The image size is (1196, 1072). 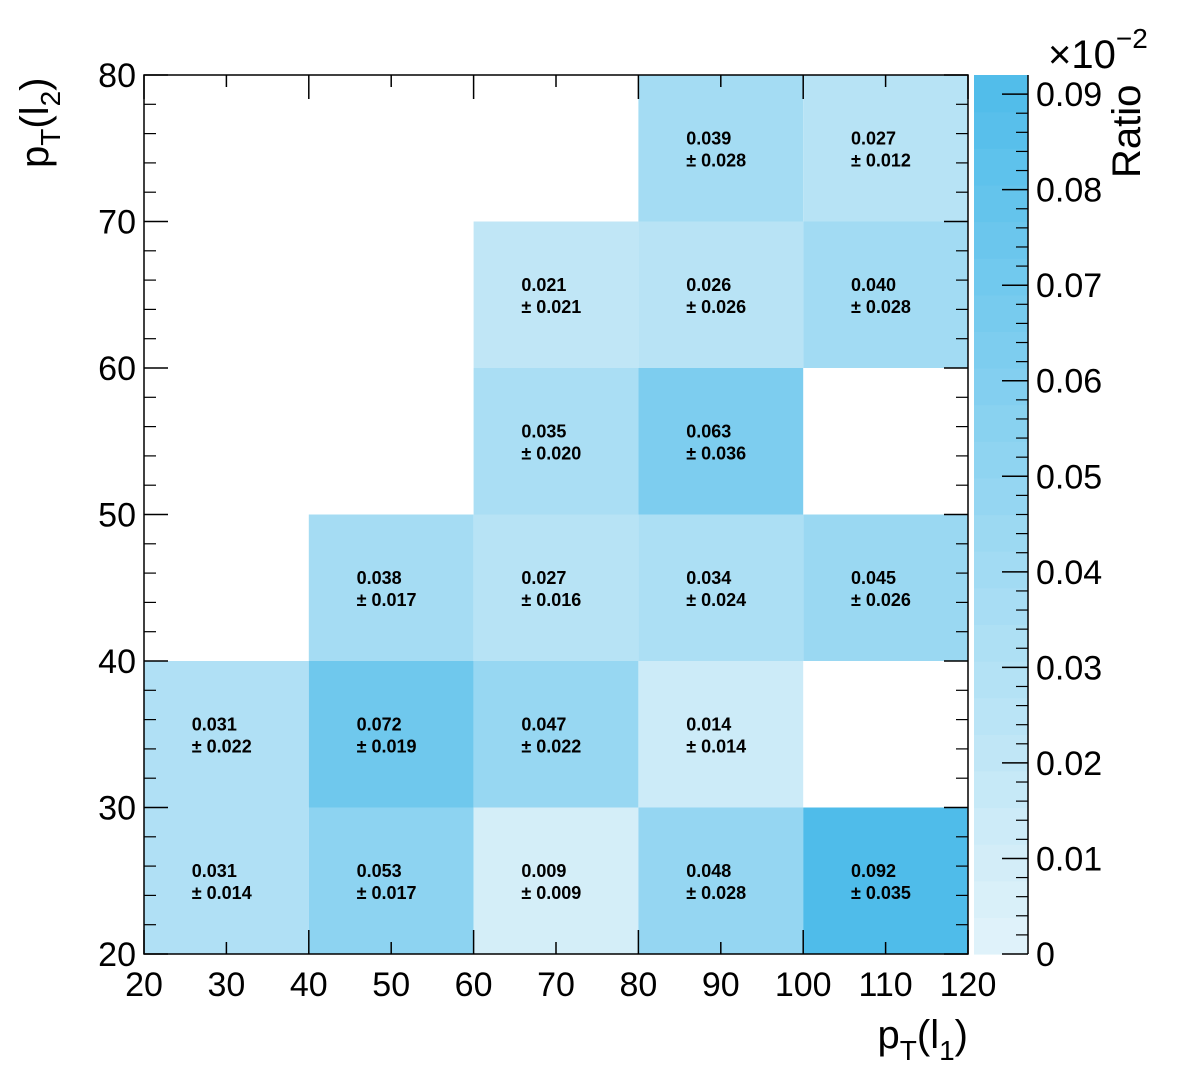 I want to click on y-tick-label: 80, so click(x=117, y=76).